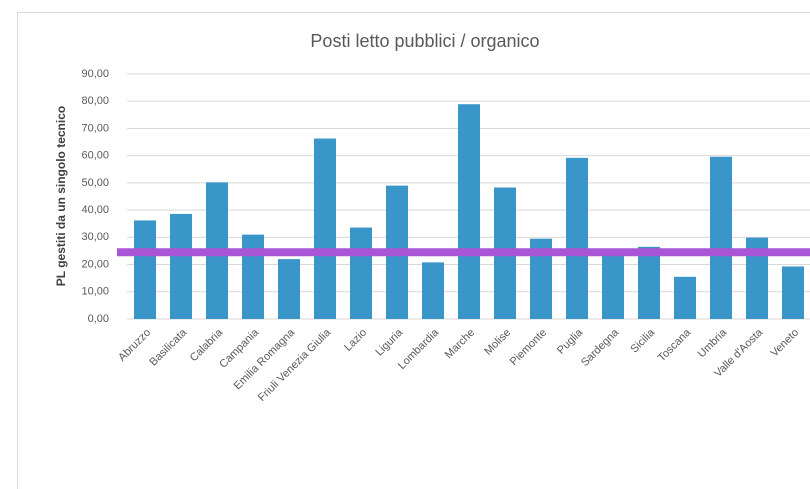  What do you see at coordinates (61, 196) in the screenshot?
I see `y-axis-label: PL gestiti da un singolo tecnico` at bounding box center [61, 196].